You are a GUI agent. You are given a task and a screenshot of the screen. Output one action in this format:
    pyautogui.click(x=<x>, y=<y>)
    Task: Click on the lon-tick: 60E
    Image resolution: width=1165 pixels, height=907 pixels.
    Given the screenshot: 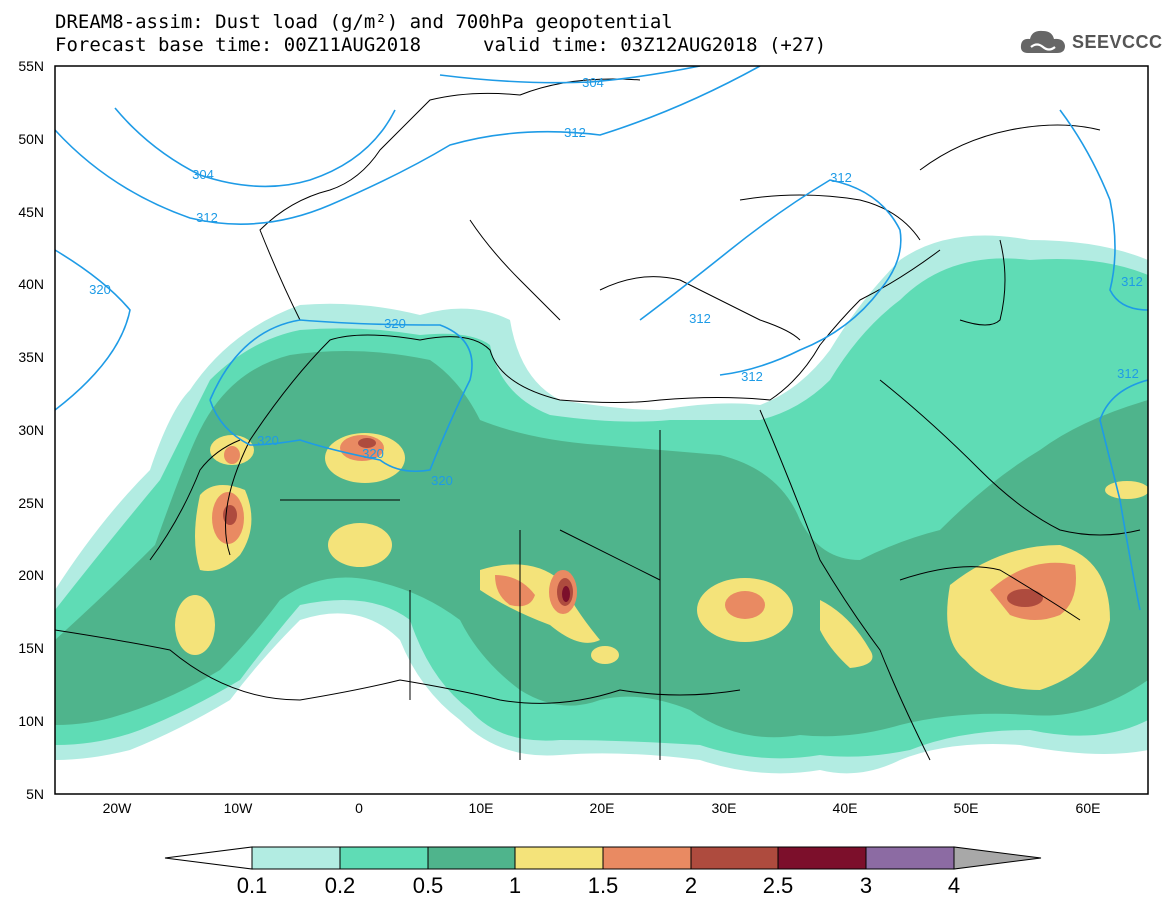 What is the action you would take?
    pyautogui.click(x=1088, y=808)
    